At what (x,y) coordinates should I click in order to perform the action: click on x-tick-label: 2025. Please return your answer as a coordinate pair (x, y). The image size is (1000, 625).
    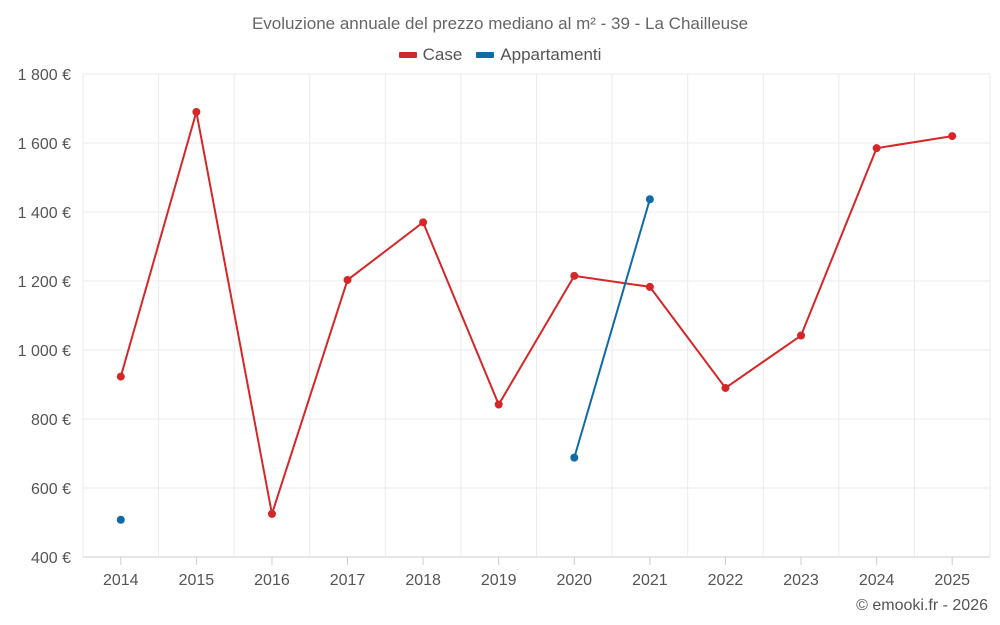
    Looking at the image, I should click on (952, 580).